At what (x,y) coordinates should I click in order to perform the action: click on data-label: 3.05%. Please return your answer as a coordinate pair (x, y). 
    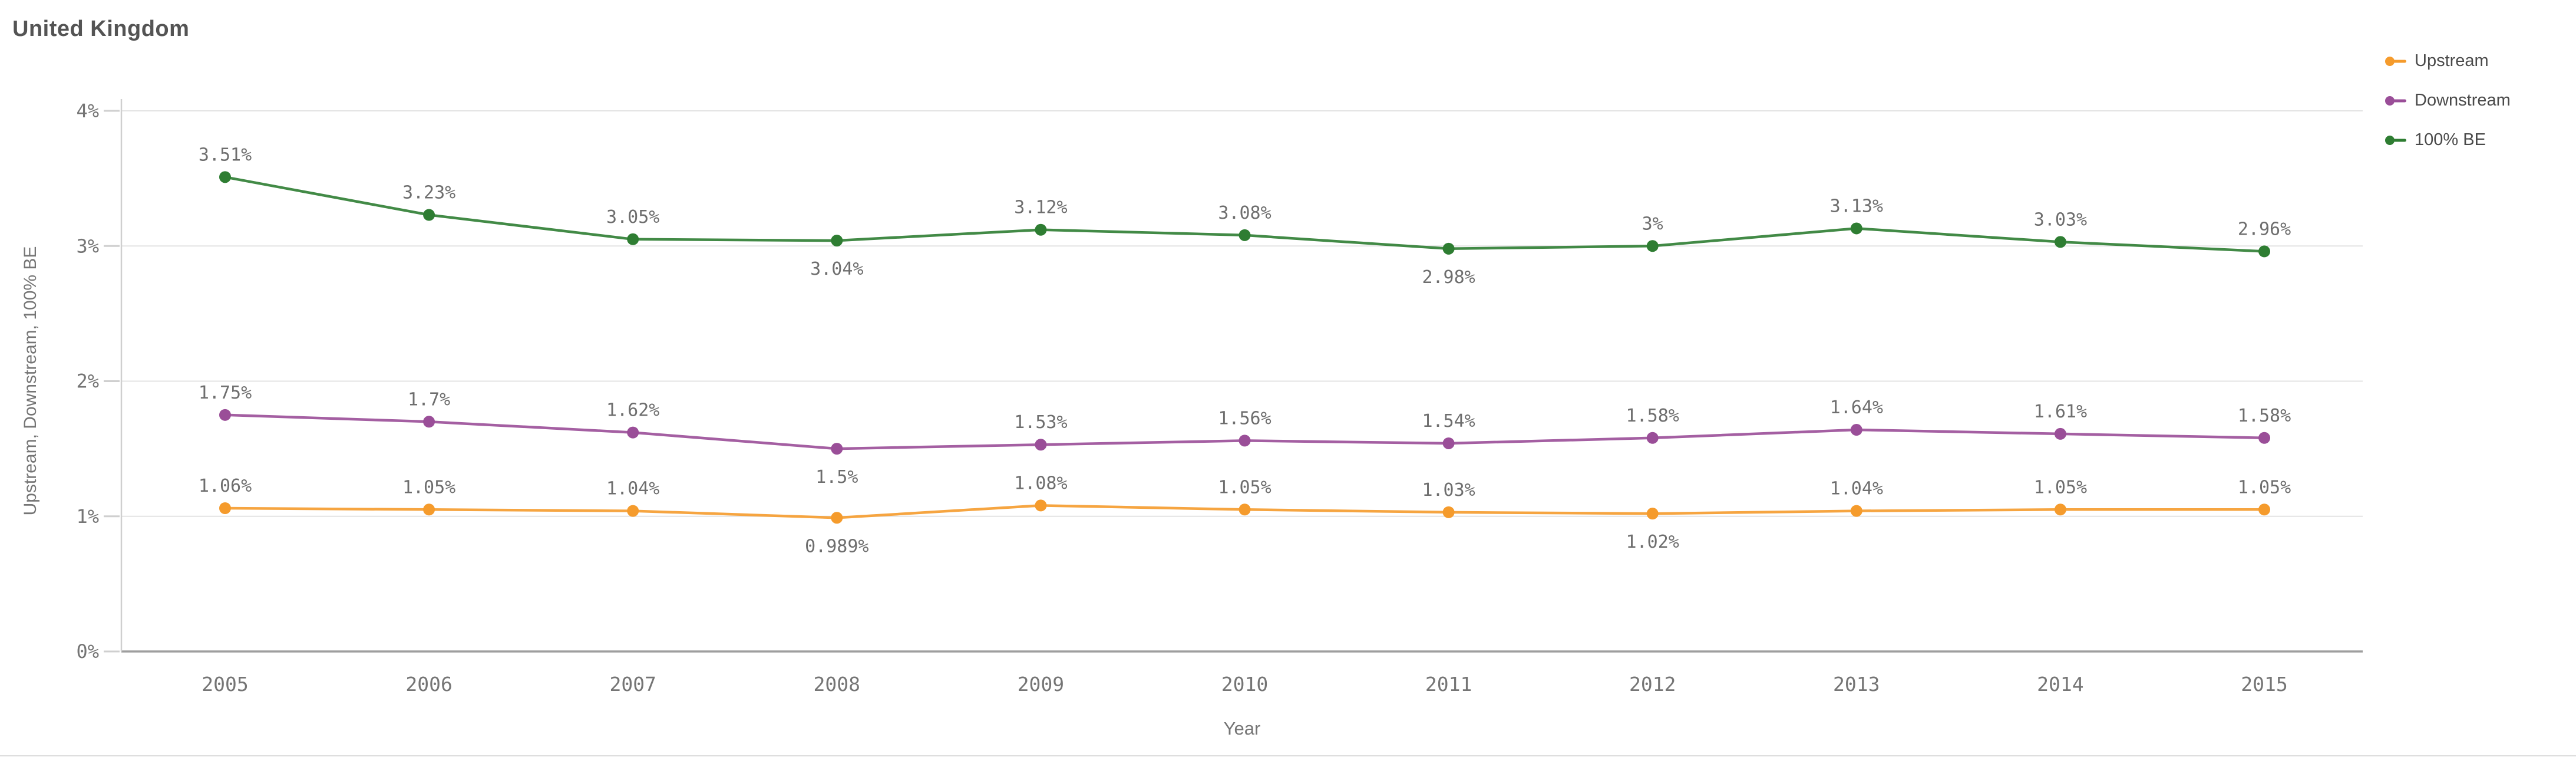
    Looking at the image, I should click on (632, 218).